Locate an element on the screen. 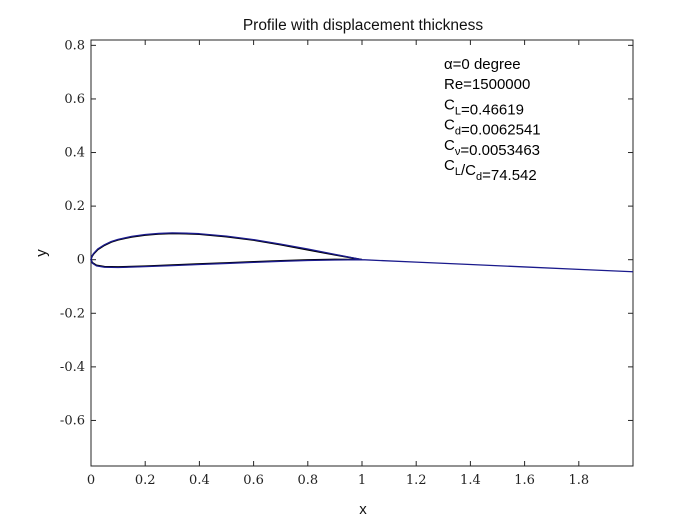 This screenshot has width=700, height=525. chart-title: Profile with displacement thickness is located at coordinates (363, 25).